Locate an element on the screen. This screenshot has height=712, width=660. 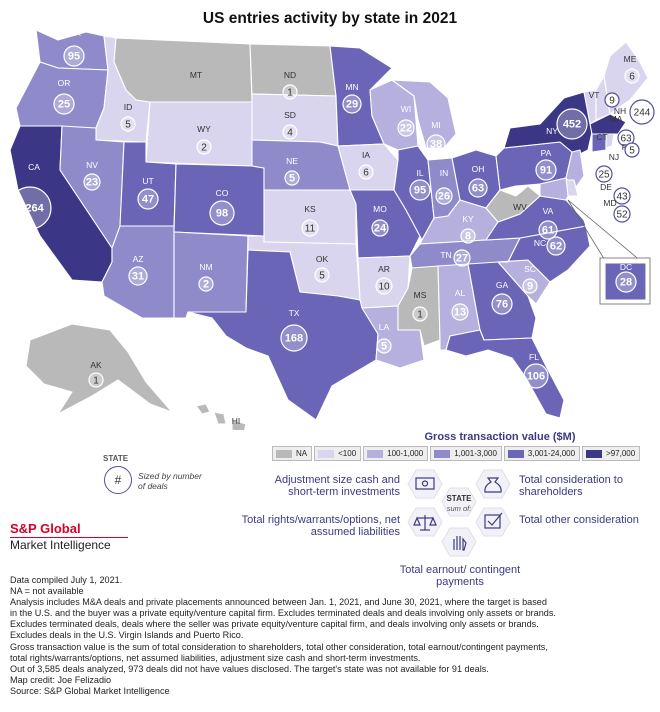
state-label-ut: UT is located at coordinates (147, 181).